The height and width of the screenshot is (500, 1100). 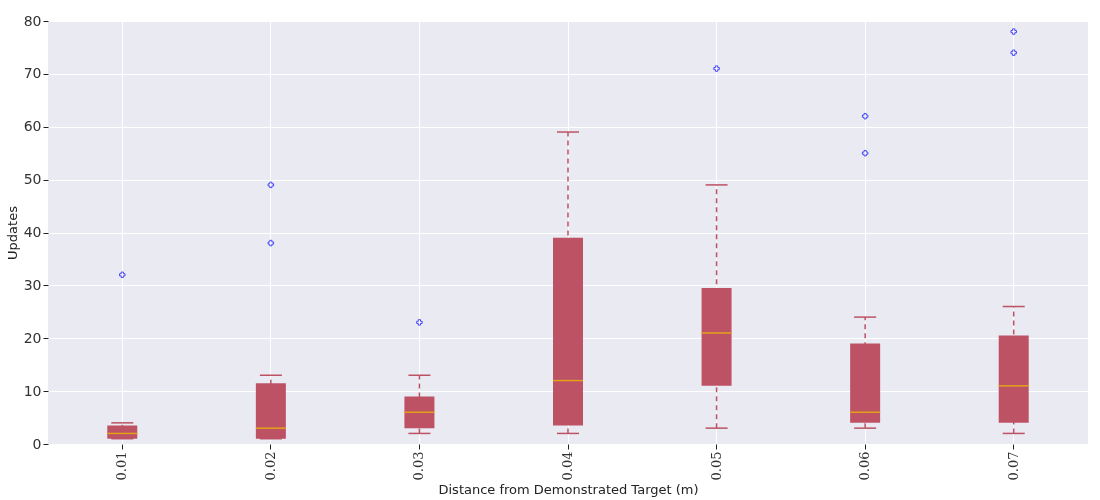 I want to click on y-tick-label: 10, so click(x=32, y=390).